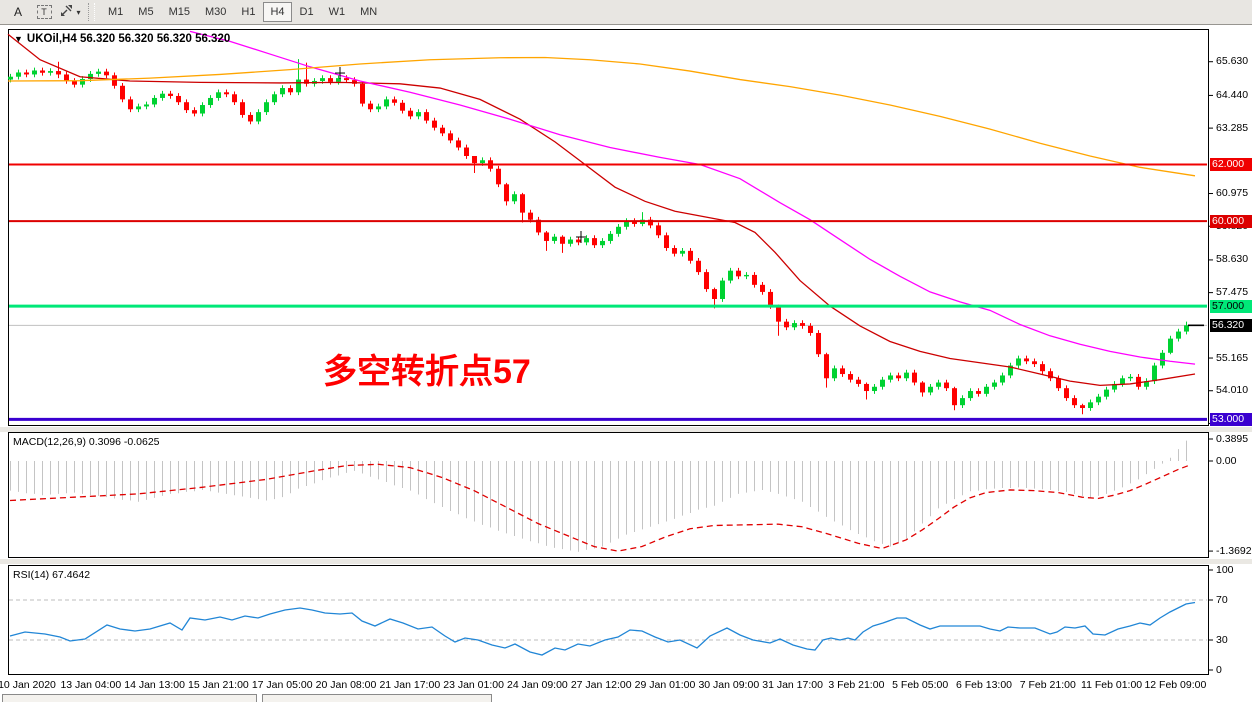 Image resolution: width=1252 pixels, height=702 pixels. What do you see at coordinates (146, 12) in the screenshot?
I see `timeframe-button-m5: M5` at bounding box center [146, 12].